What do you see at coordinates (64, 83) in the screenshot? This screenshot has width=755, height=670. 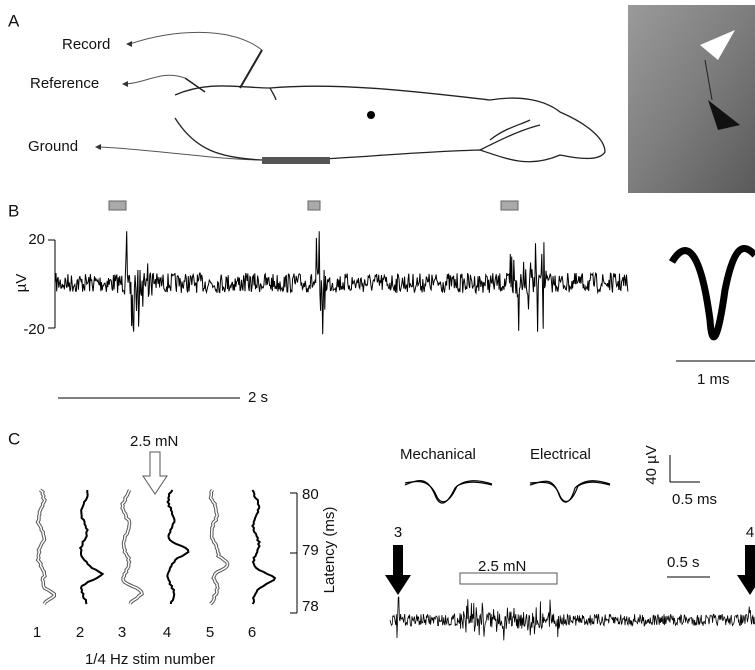 I see `reference-label: Reference` at bounding box center [64, 83].